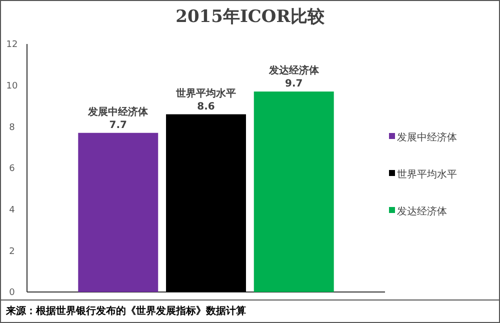  Describe the element at coordinates (12, 251) in the screenshot. I see `y-tick-label: 2` at that location.